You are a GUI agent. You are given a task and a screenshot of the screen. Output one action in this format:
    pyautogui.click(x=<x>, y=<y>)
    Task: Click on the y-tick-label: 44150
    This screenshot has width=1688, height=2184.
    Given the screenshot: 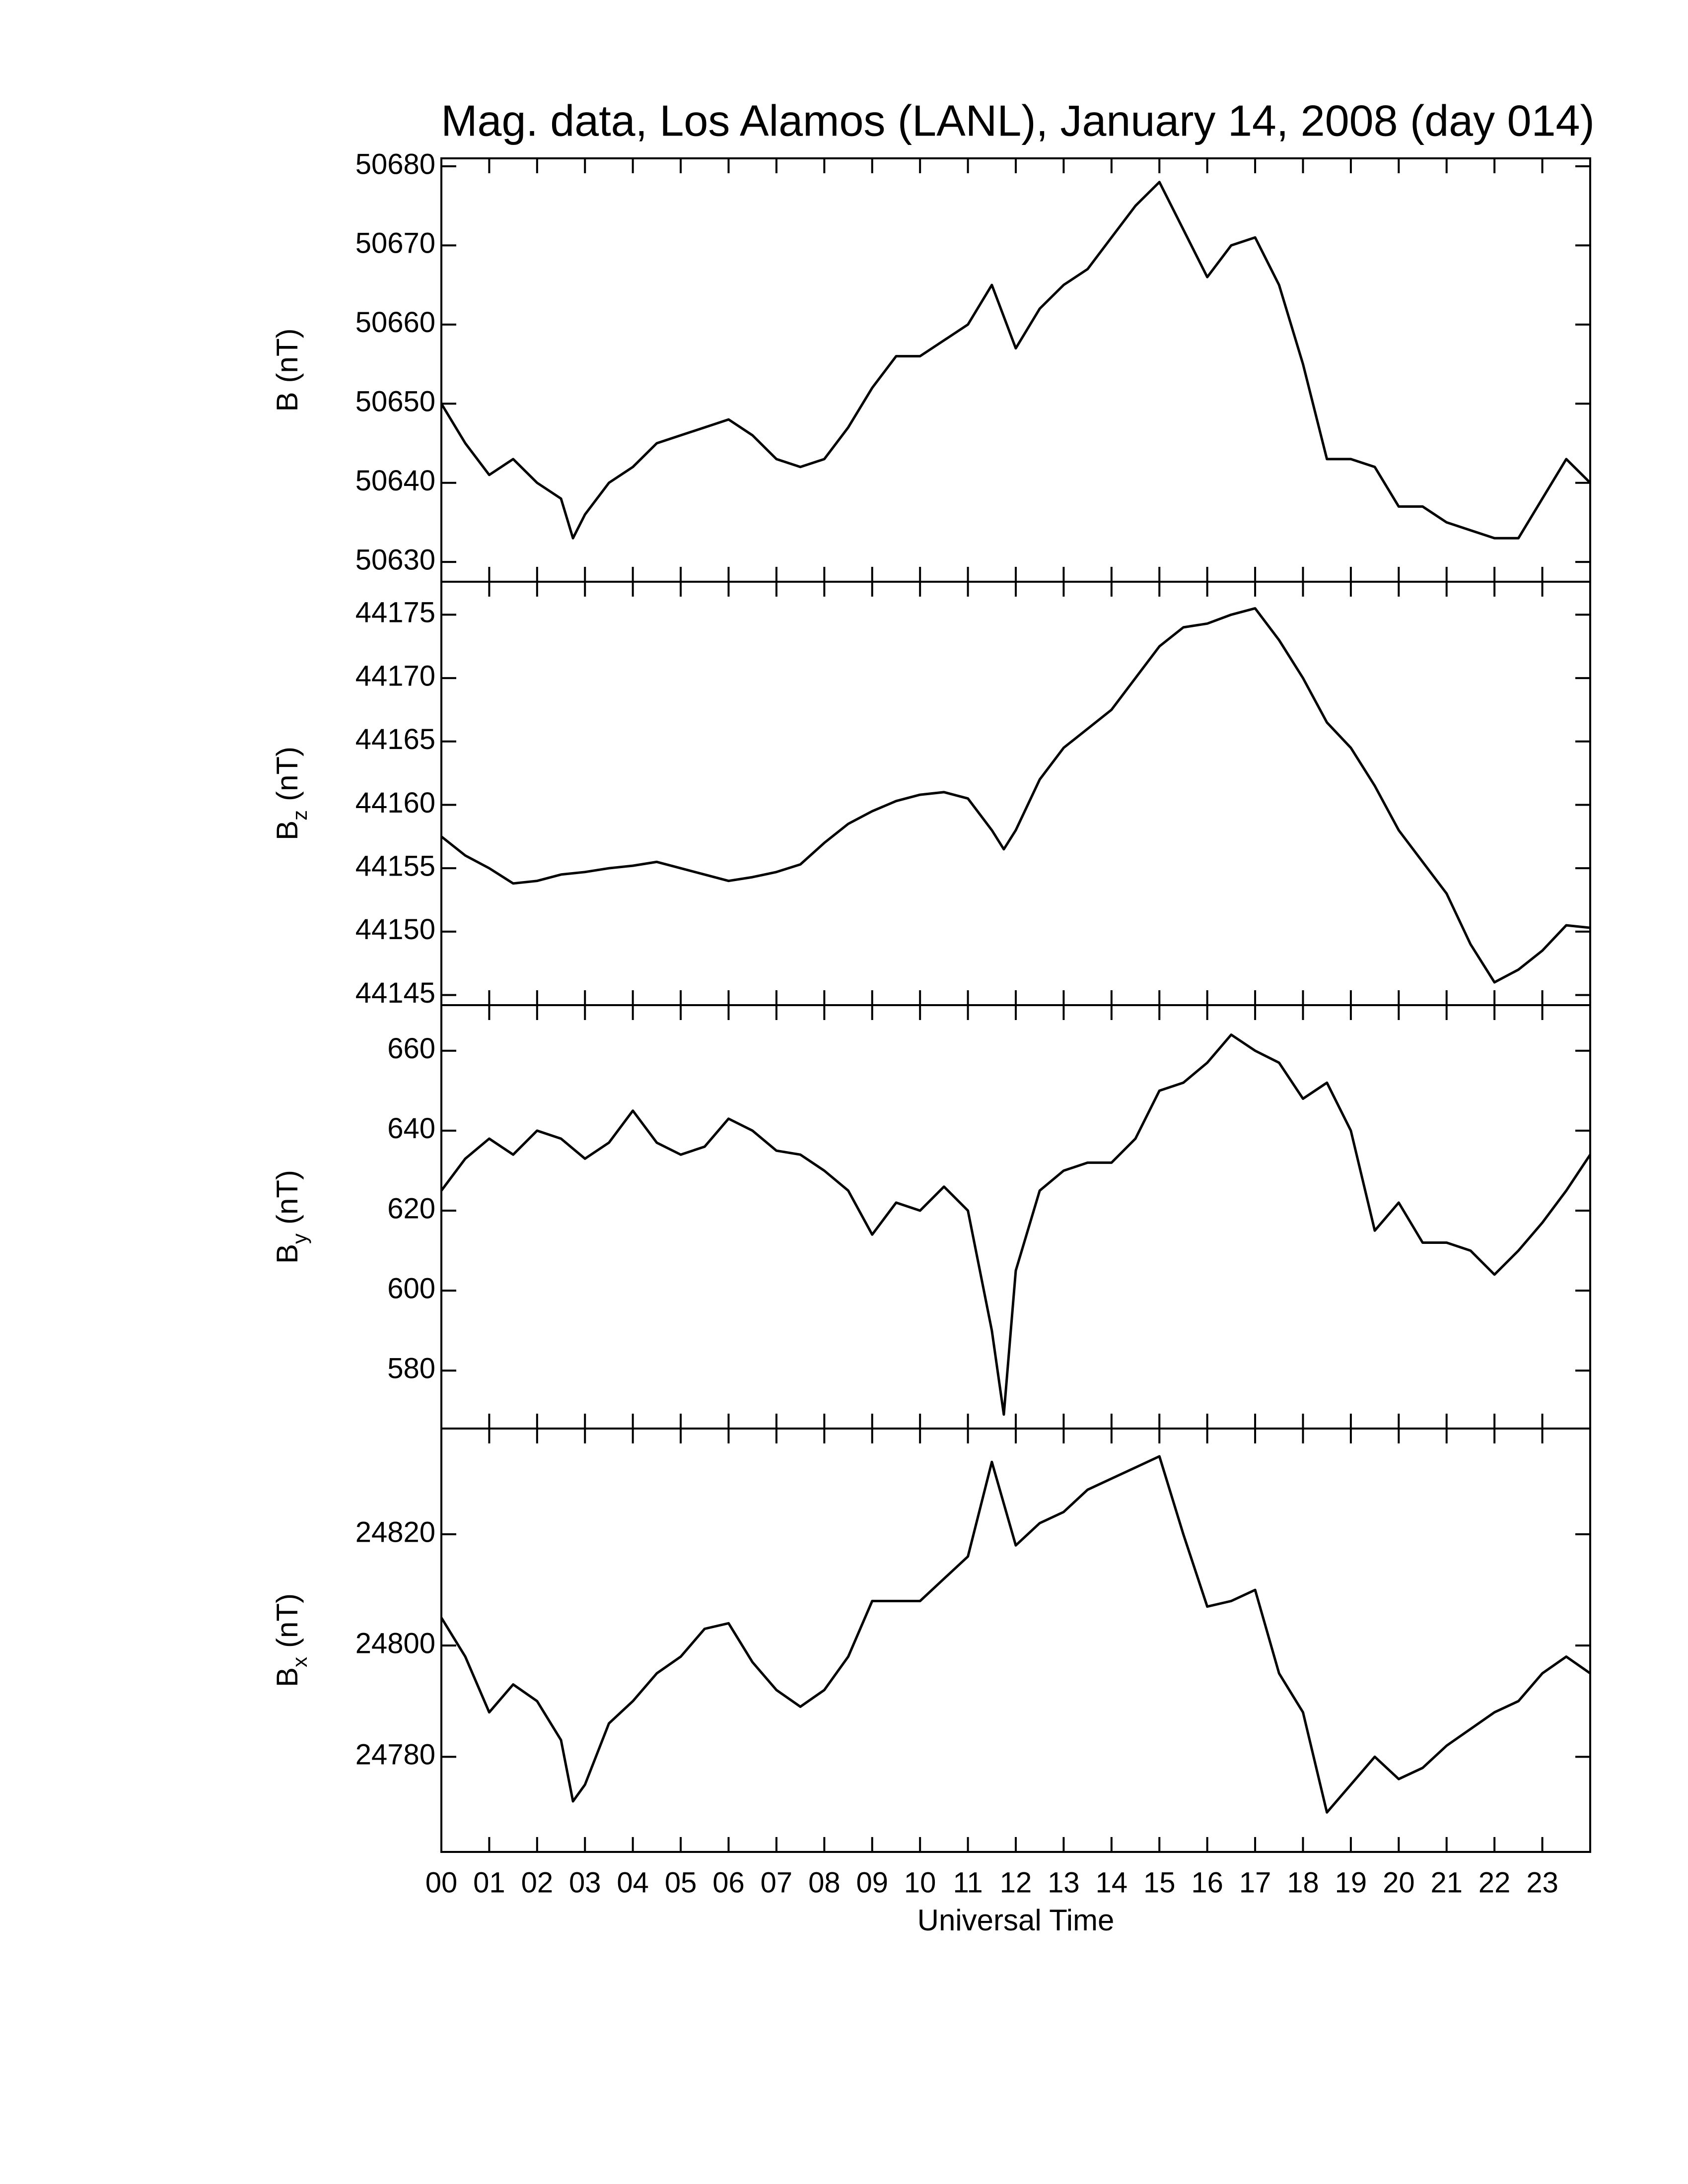 What is the action you would take?
    pyautogui.click(x=395, y=929)
    